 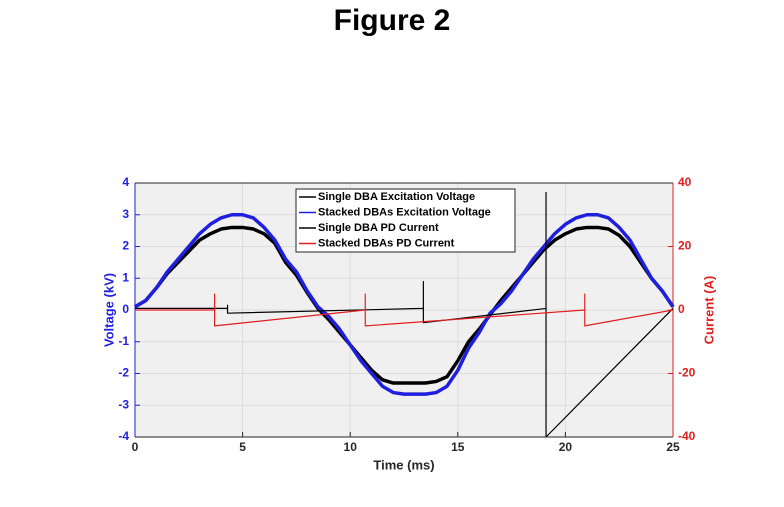 What do you see at coordinates (566, 447) in the screenshot?
I see `x-tick-label: 20` at bounding box center [566, 447].